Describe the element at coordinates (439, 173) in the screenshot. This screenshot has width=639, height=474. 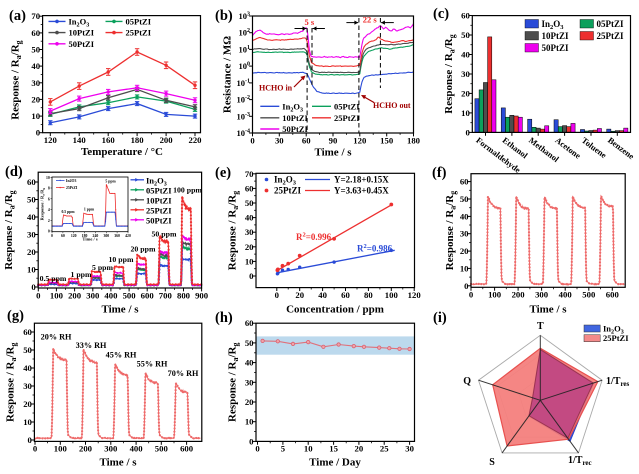
I see `svg-text: (f)` at that location.